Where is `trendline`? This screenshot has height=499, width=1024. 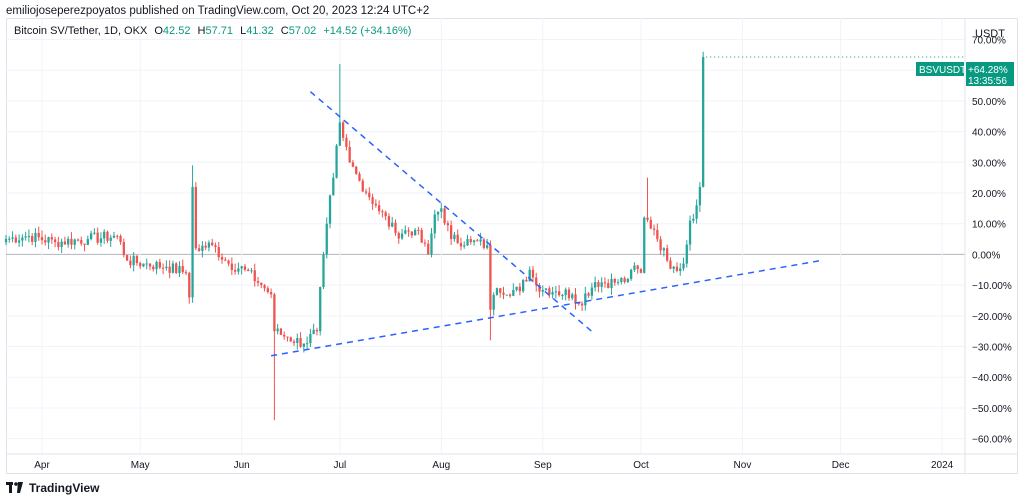
trendline is located at coordinates (452, 213).